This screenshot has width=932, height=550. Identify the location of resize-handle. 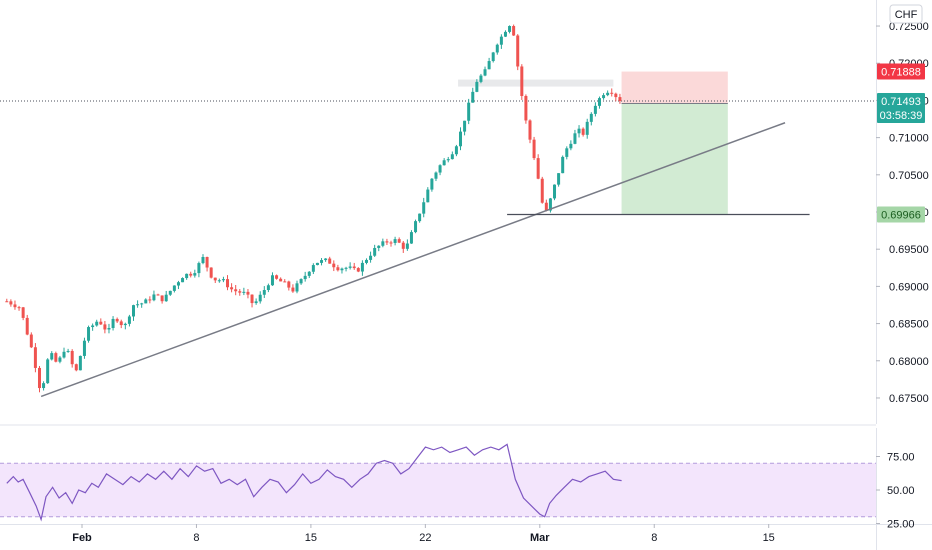
(904, 426).